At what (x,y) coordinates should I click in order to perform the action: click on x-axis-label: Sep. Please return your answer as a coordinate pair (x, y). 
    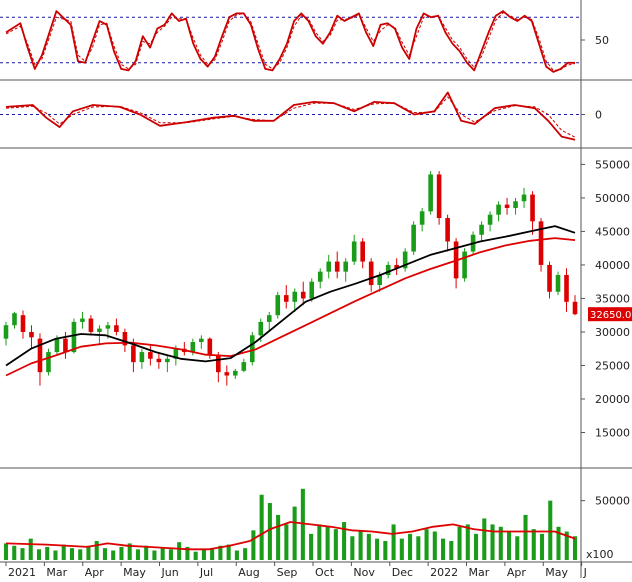
    Looking at the image, I should click on (287, 572).